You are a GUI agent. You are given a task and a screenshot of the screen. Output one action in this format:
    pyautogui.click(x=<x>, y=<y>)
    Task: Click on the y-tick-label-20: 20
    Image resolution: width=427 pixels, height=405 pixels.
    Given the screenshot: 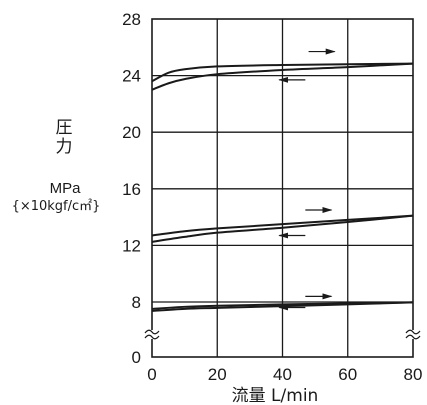 What is the action you would take?
    pyautogui.click(x=131, y=132)
    